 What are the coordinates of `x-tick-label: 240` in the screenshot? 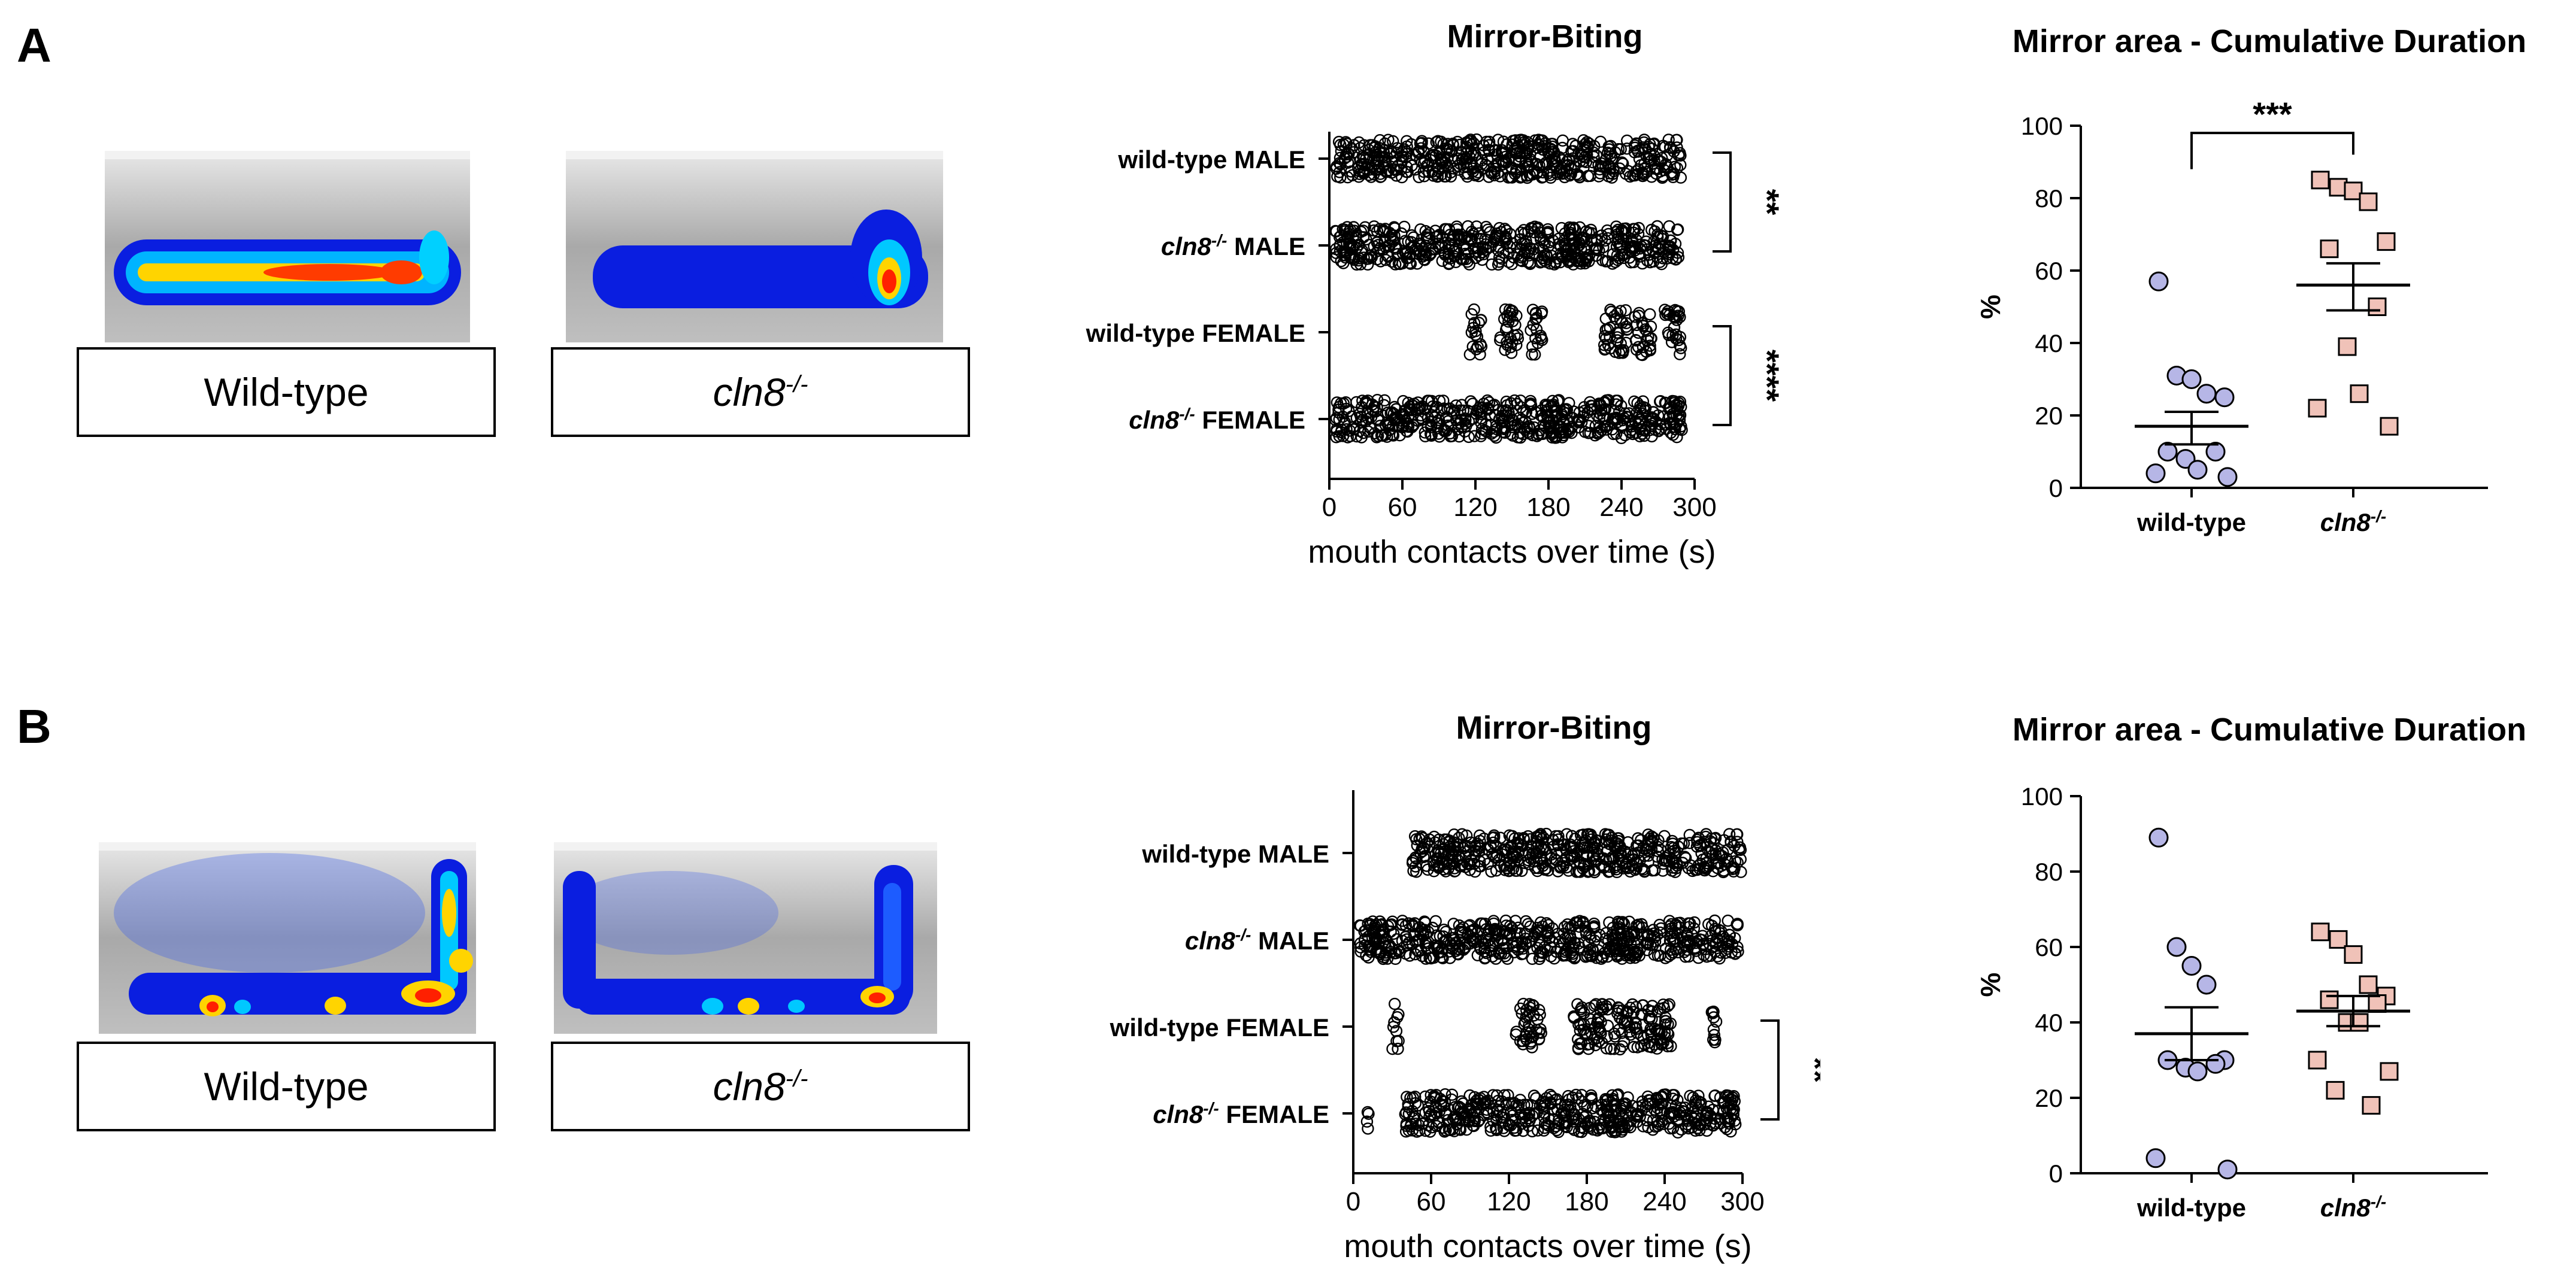 It's located at (1664, 1201).